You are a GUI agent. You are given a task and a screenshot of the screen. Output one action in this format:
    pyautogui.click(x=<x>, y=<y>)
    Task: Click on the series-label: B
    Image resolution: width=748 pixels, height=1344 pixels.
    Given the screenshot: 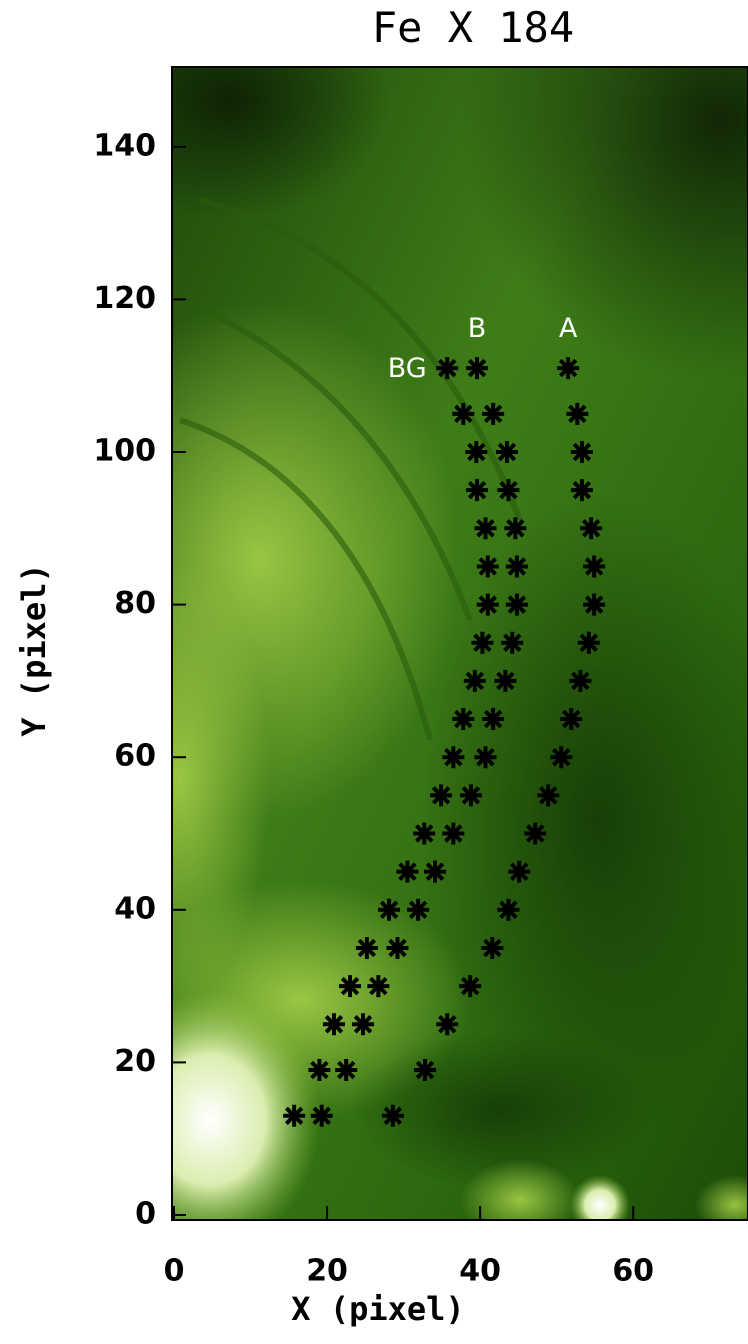 What is the action you would take?
    pyautogui.click(x=477, y=328)
    